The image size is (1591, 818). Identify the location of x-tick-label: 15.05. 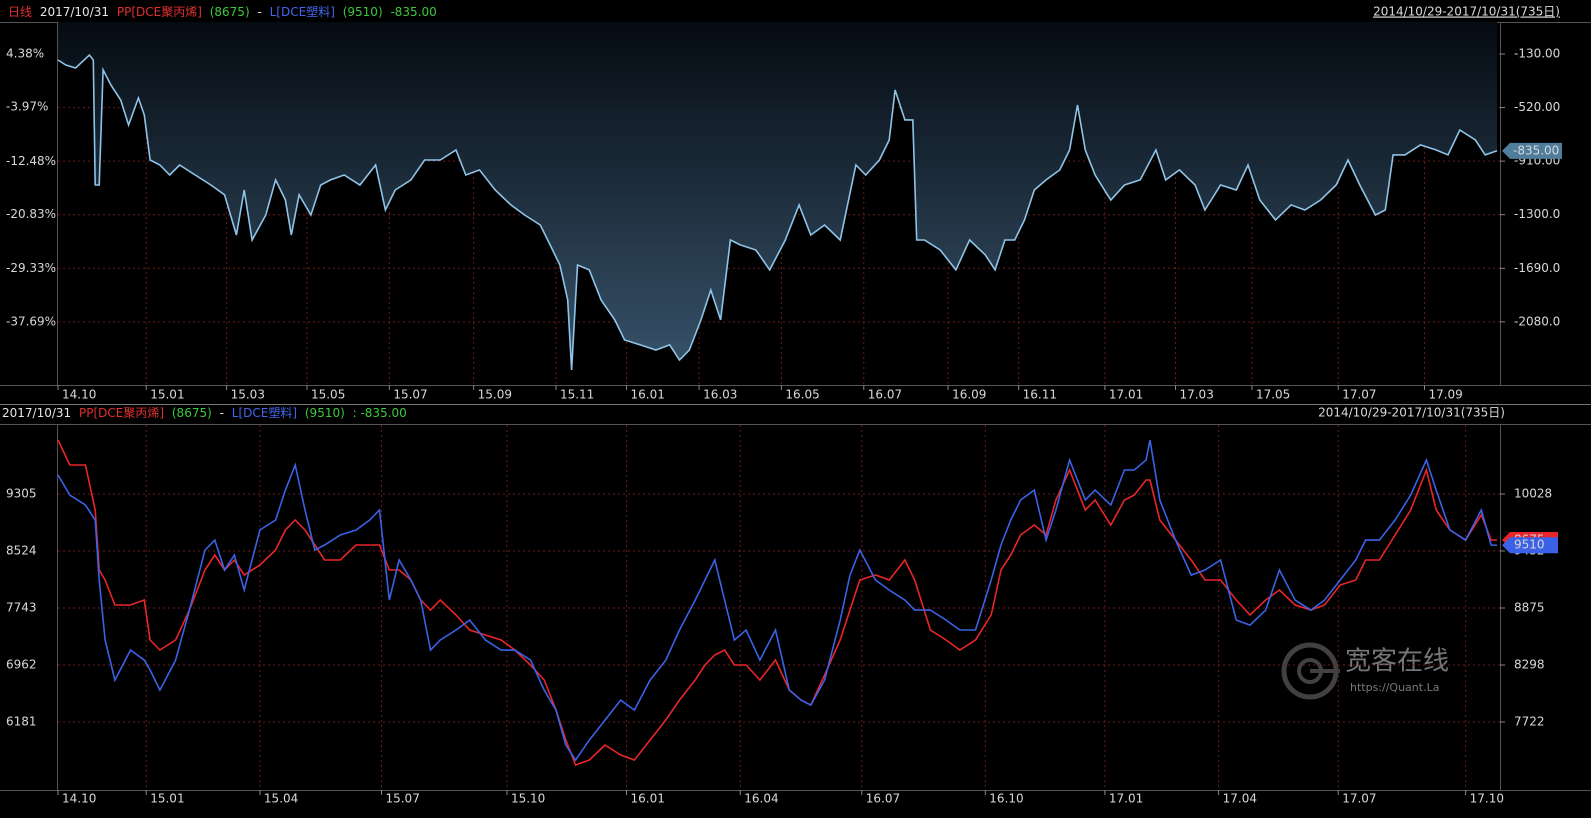
(328, 395).